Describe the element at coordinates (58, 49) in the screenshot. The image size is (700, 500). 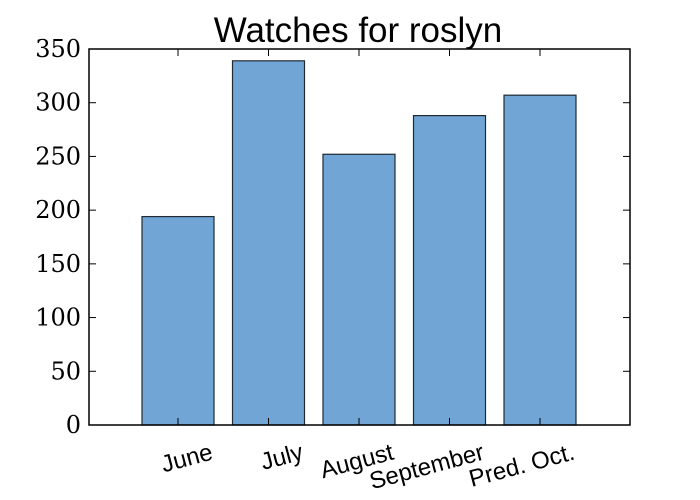
I see `y-tick-label: 350` at that location.